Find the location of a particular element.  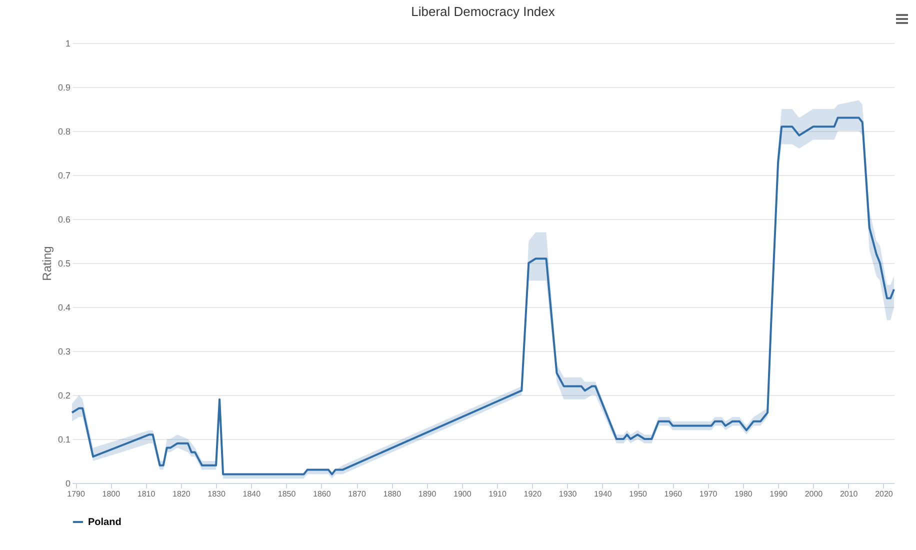

x-tick-label: 1960 is located at coordinates (673, 494).